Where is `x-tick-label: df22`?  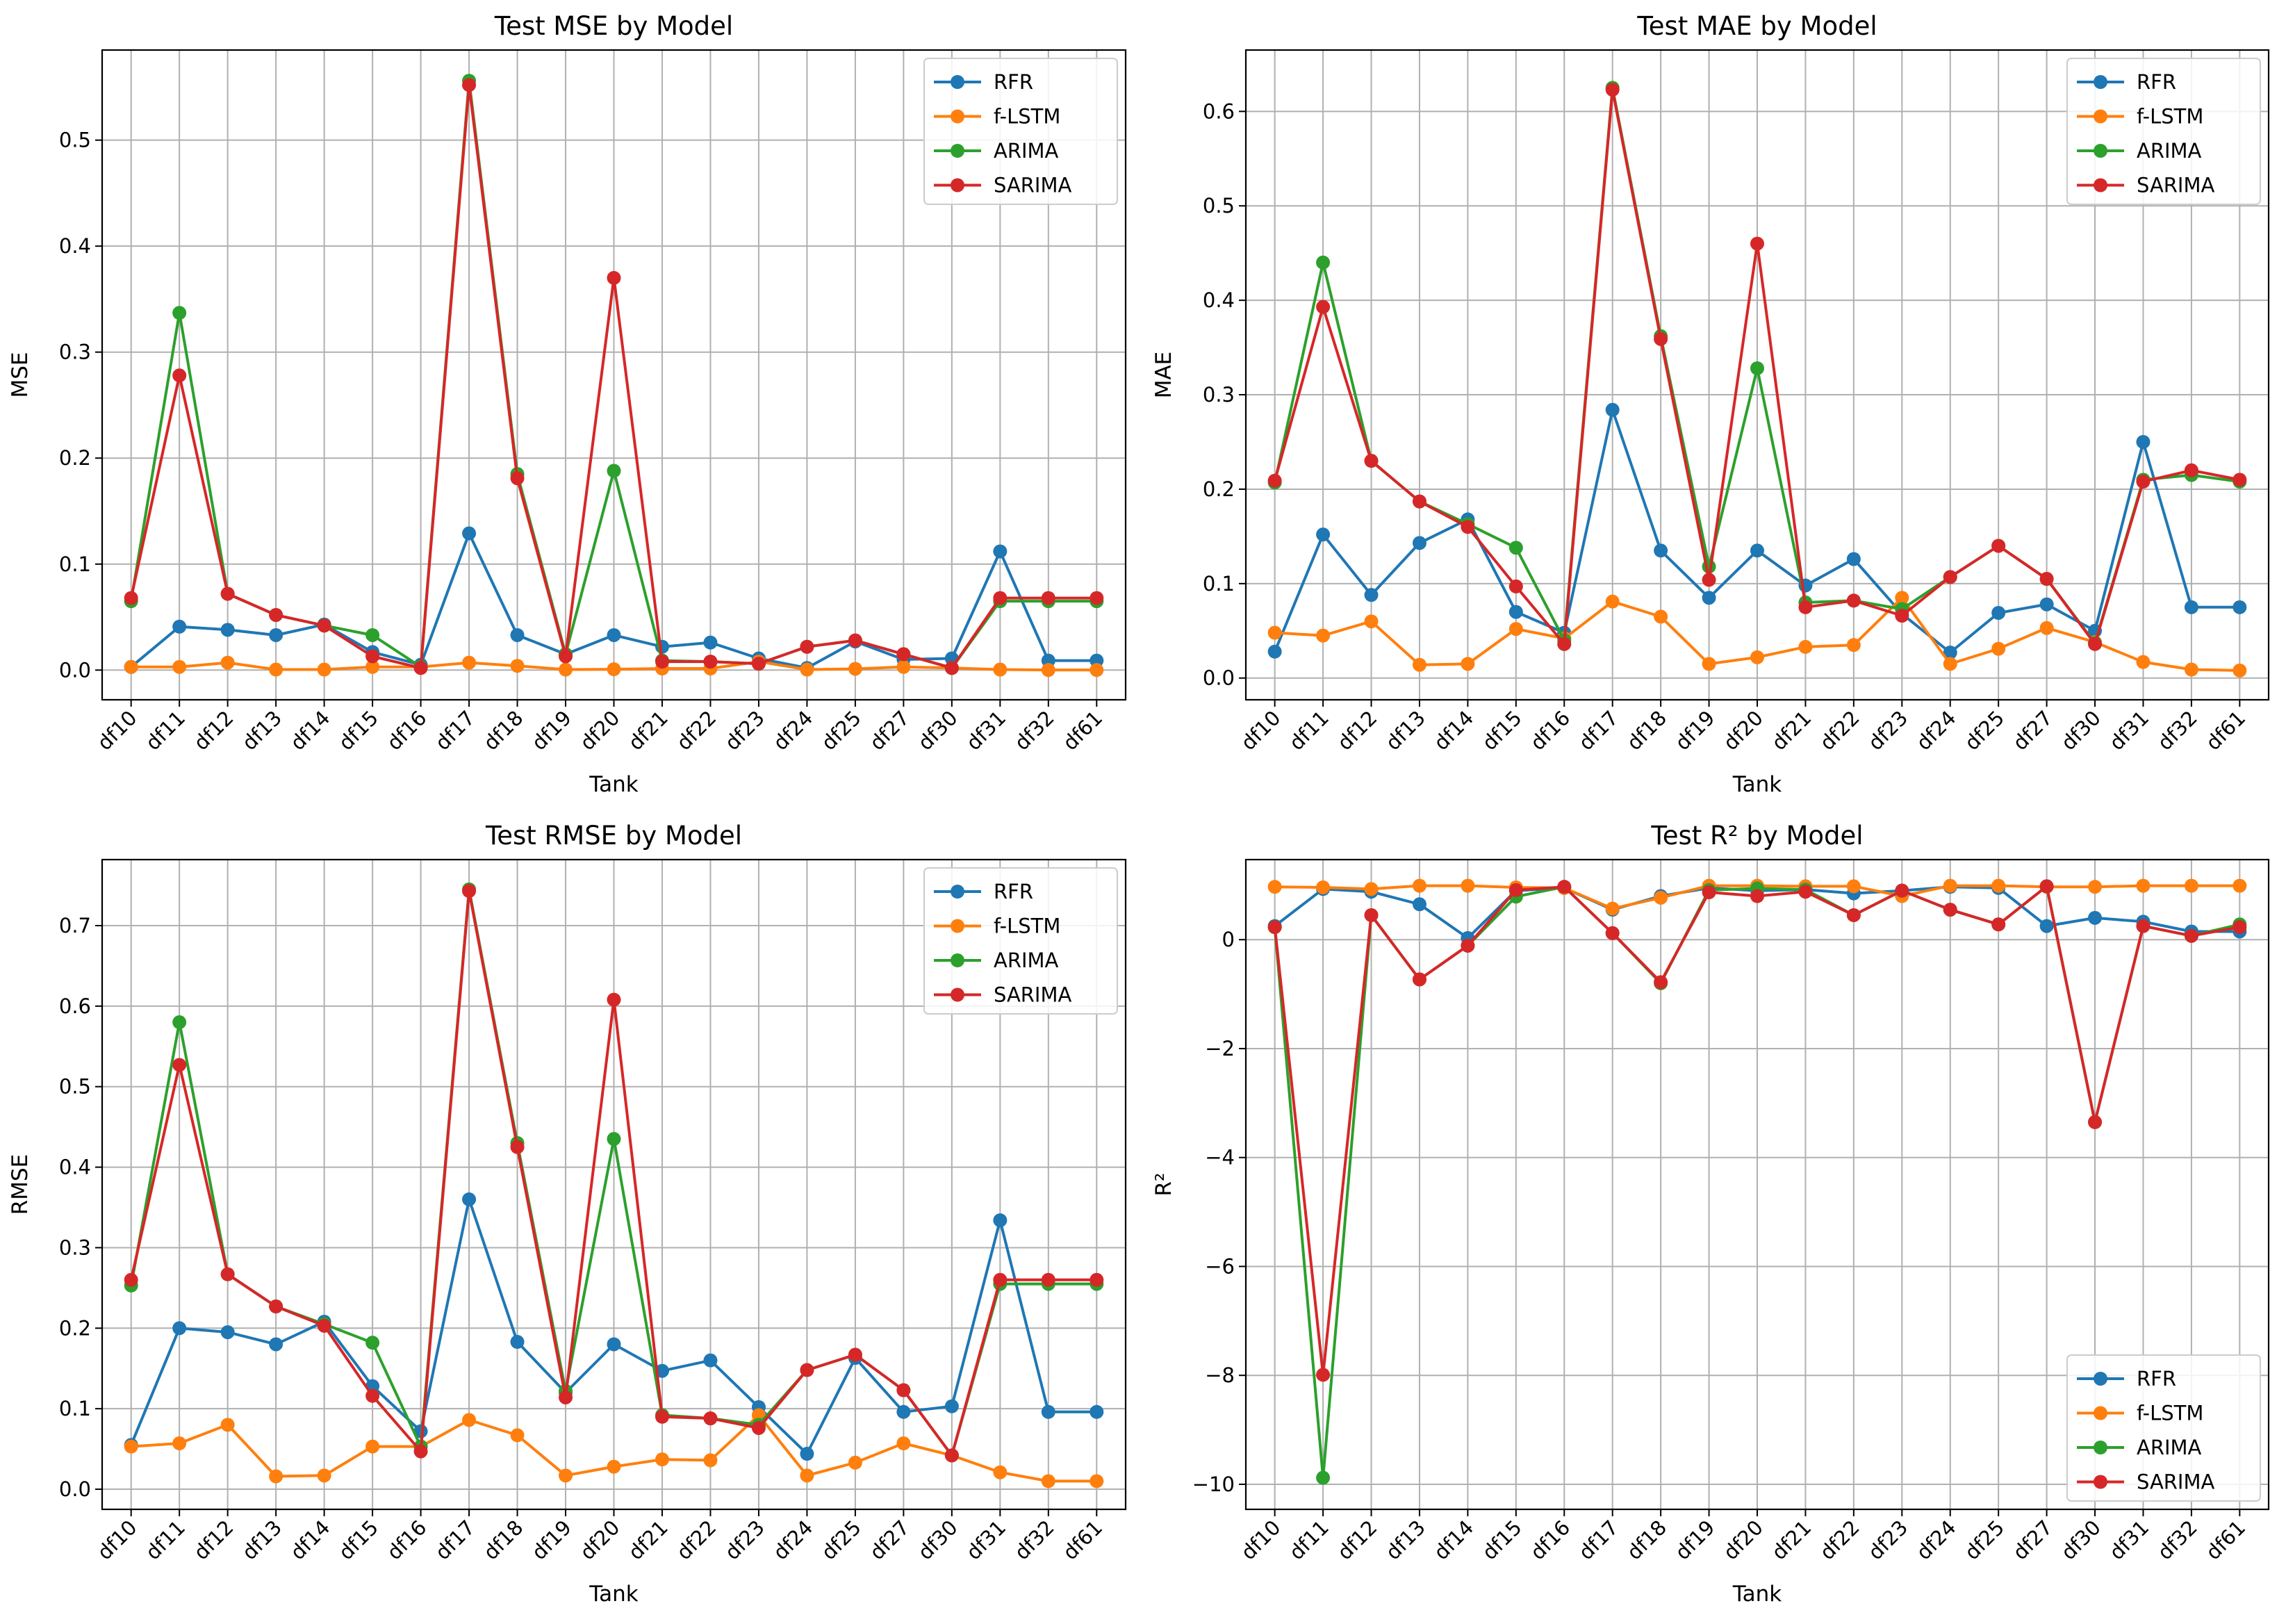 x-tick-label: df22 is located at coordinates (696, 730).